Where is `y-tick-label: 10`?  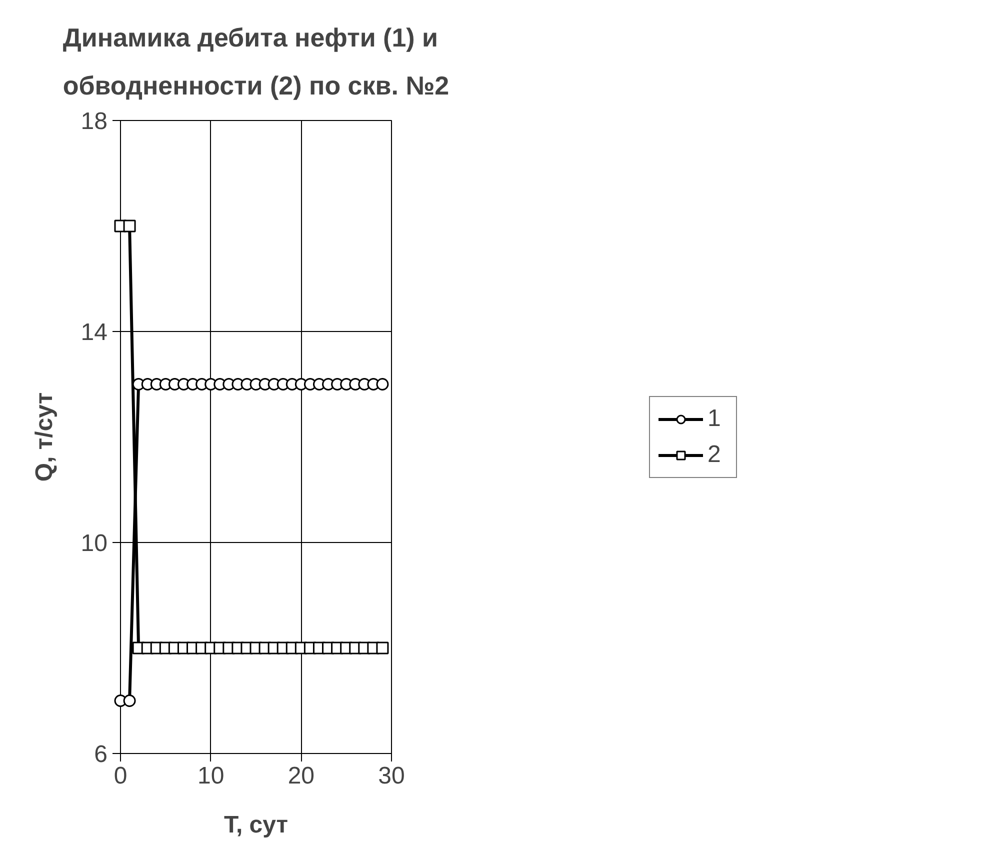
y-tick-label: 10 is located at coordinates (94, 543).